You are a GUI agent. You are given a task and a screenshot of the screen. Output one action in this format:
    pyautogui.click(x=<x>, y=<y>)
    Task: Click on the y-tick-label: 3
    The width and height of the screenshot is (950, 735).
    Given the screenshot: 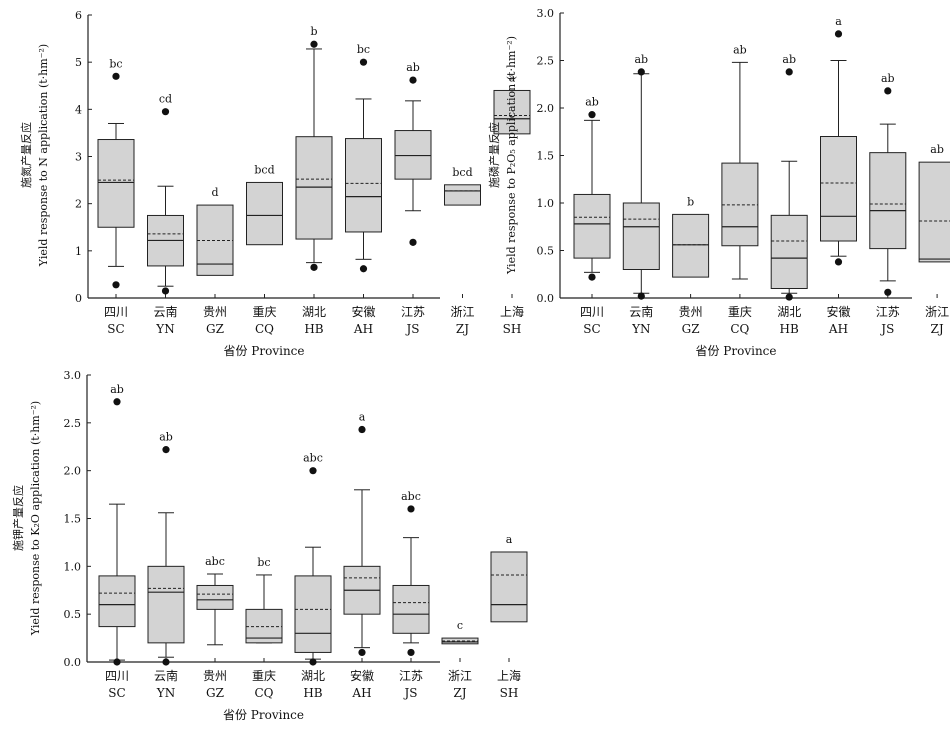 What is the action you would take?
    pyautogui.click(x=78, y=157)
    